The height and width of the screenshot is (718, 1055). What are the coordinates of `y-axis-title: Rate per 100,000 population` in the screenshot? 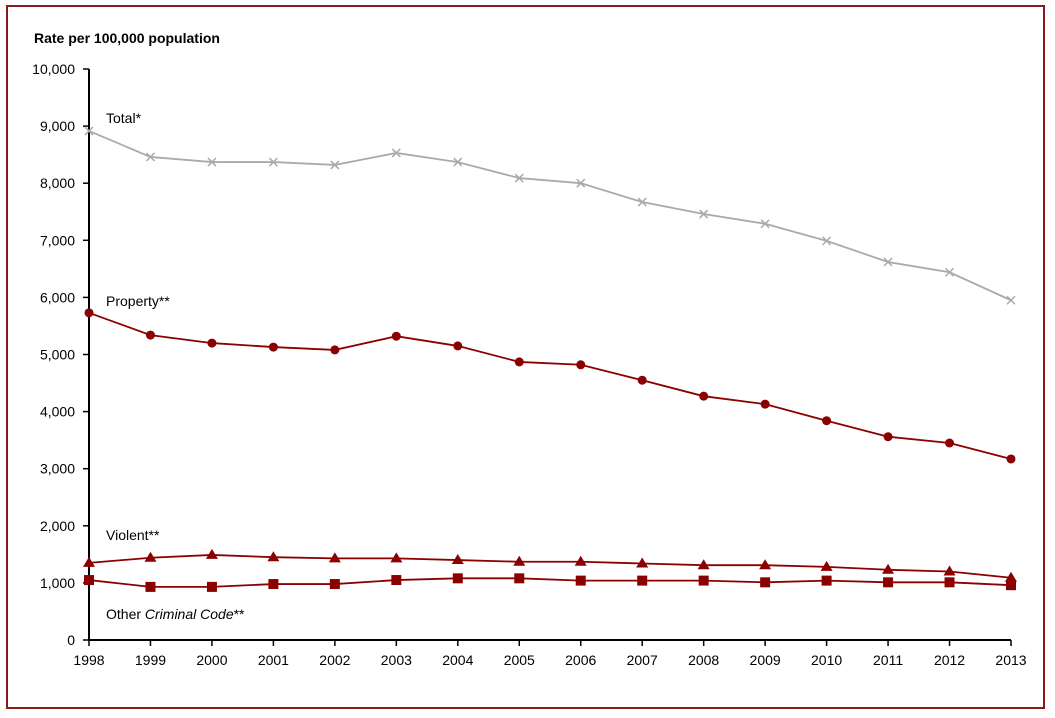 It's located at (127, 38).